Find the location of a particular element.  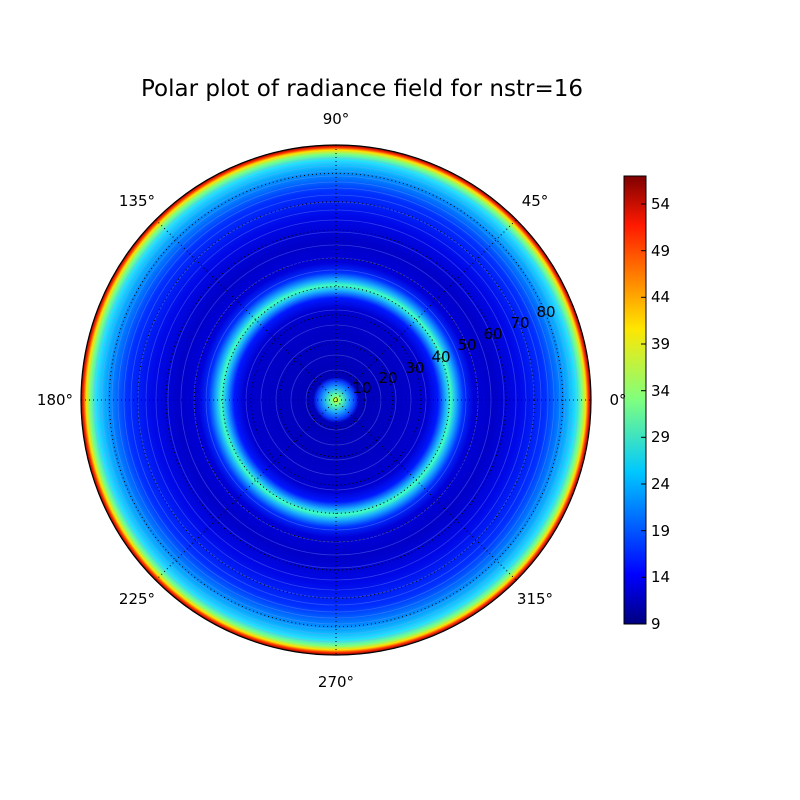

colorbar-tick-54: 54 is located at coordinates (661, 204).